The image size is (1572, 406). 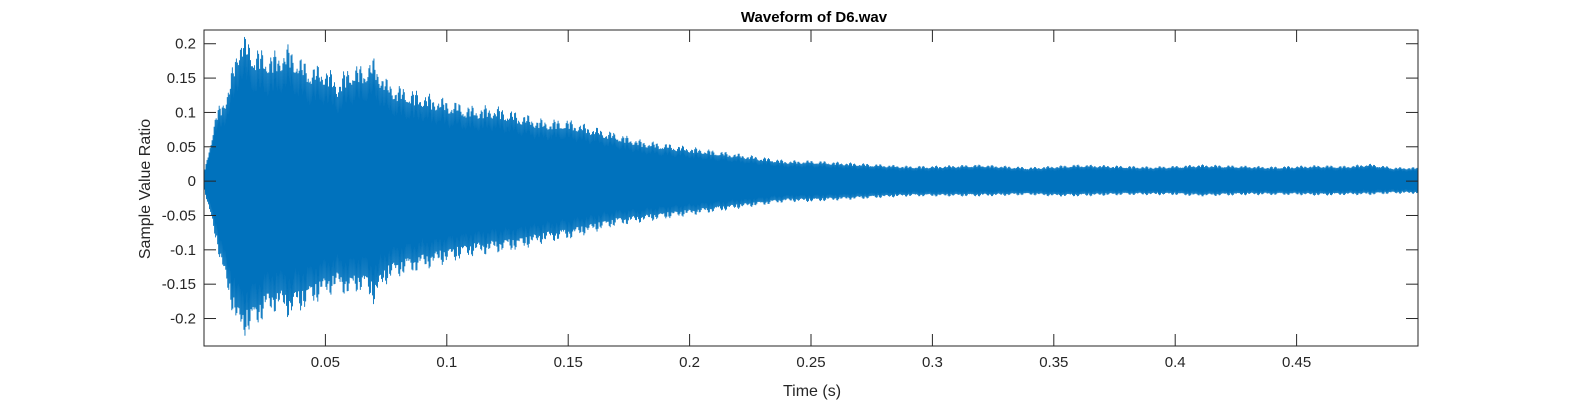 I want to click on y-tick-label: 0.1, so click(x=185, y=112).